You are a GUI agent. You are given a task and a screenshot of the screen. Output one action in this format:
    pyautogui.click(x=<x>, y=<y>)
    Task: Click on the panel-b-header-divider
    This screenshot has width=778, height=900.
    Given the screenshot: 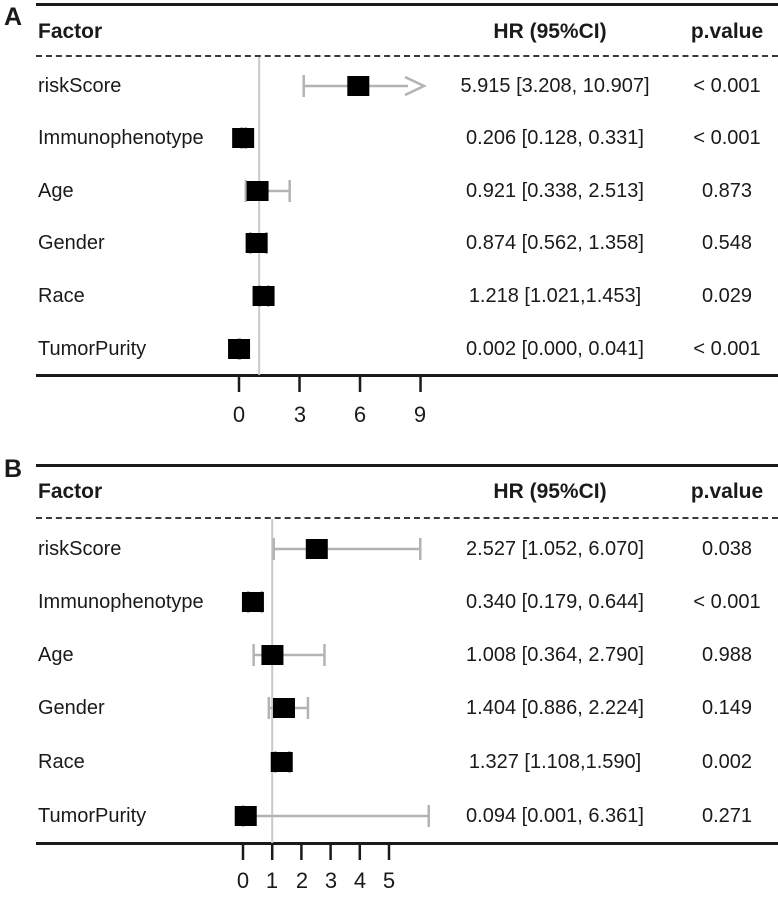 What is the action you would take?
    pyautogui.click(x=407, y=518)
    